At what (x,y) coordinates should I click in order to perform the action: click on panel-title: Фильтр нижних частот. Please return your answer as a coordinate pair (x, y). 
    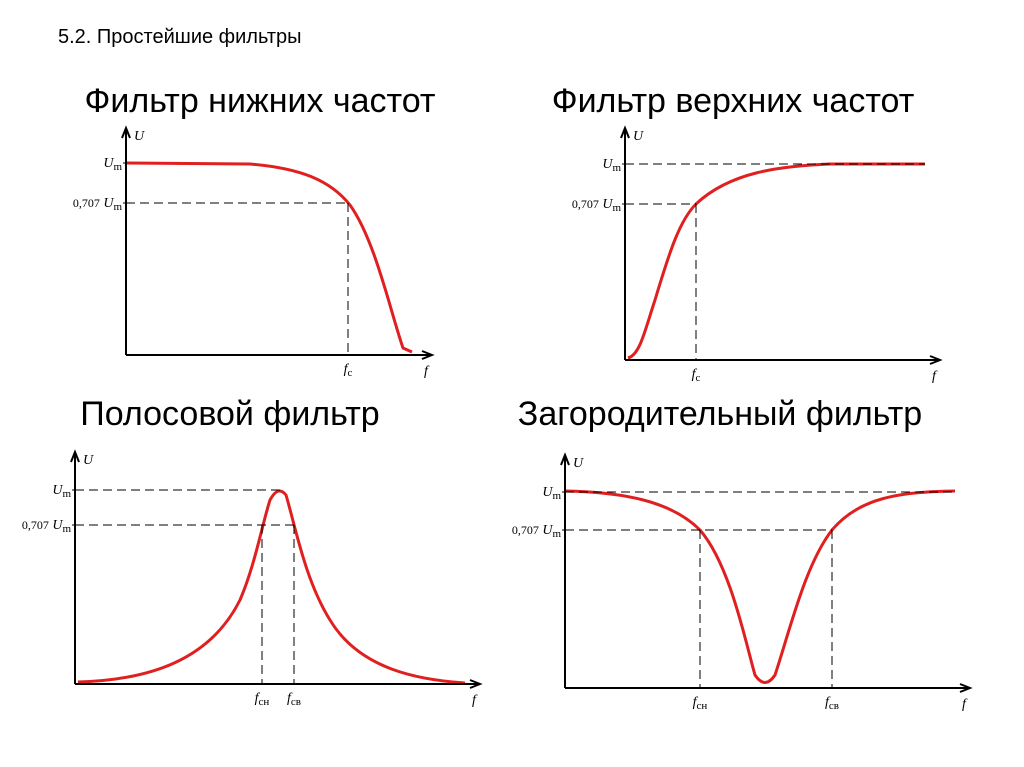
    Looking at the image, I should click on (260, 101).